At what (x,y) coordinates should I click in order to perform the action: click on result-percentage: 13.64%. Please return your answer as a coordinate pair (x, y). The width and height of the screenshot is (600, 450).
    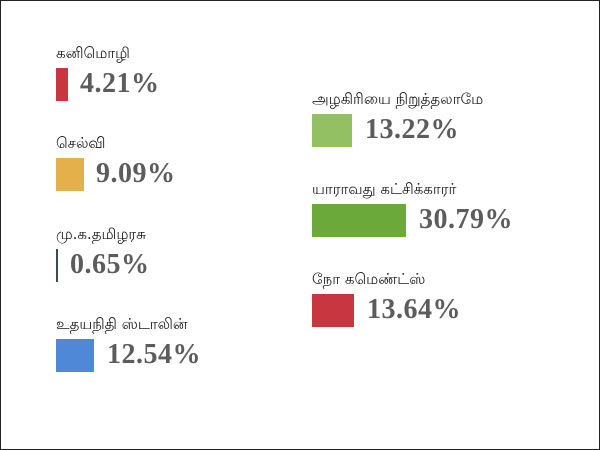
    Looking at the image, I should click on (414, 309).